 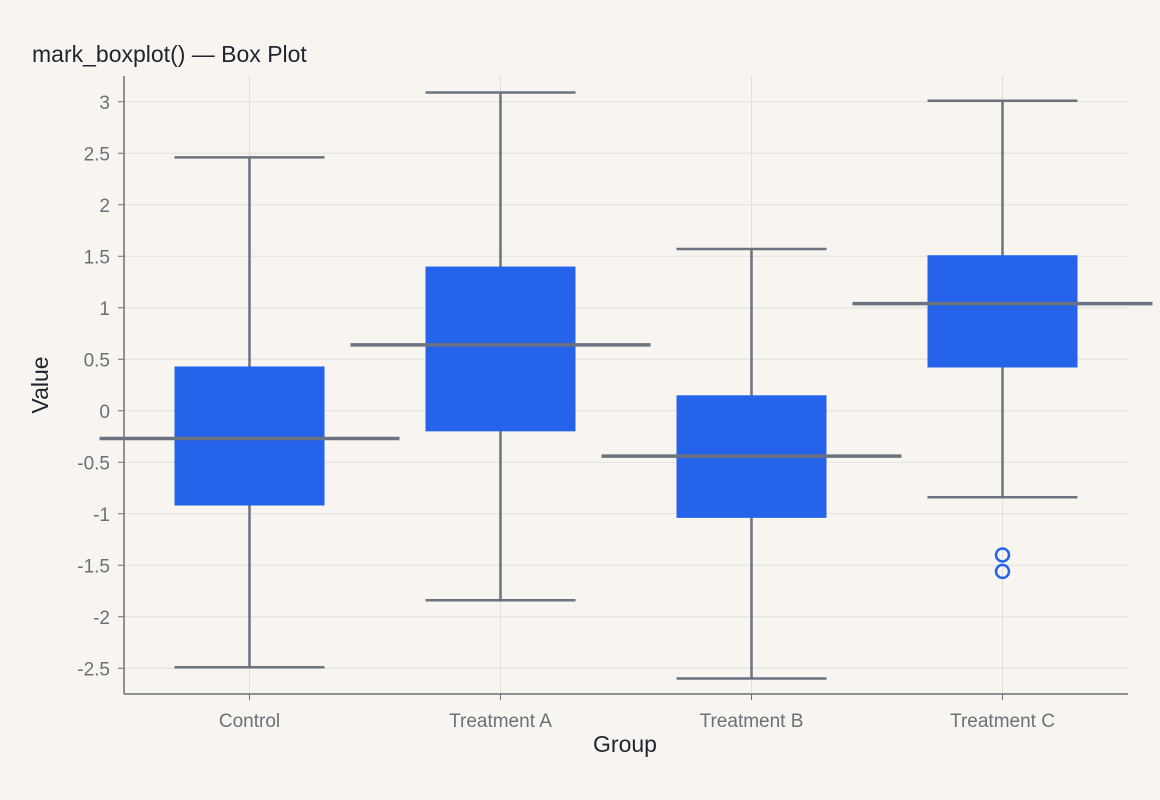 I want to click on x-tick-label: Treatment C, so click(x=1002, y=721).